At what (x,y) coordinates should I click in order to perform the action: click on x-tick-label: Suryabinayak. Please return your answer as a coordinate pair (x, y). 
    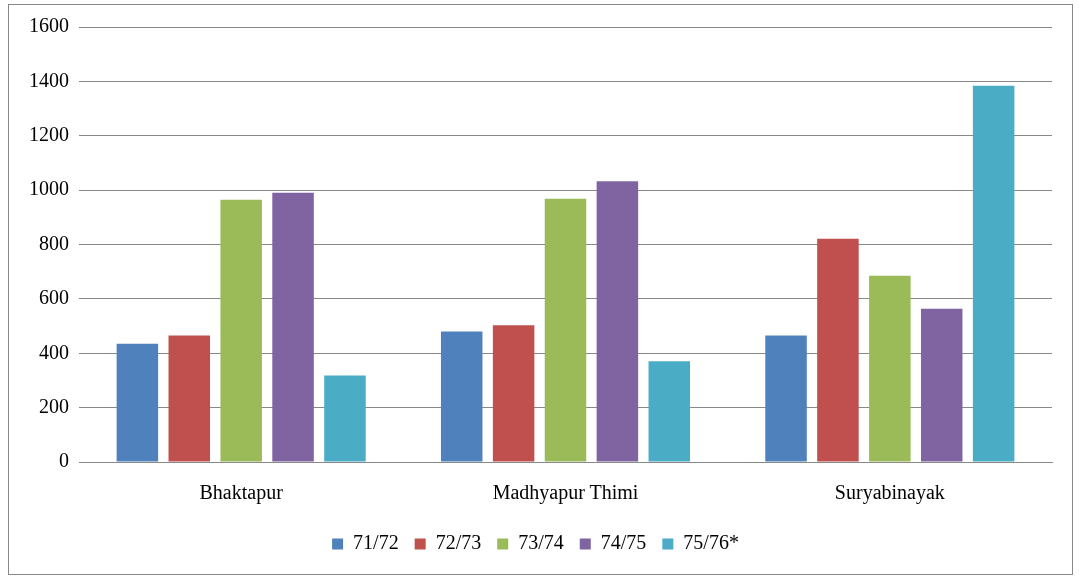
    Looking at the image, I should click on (889, 493).